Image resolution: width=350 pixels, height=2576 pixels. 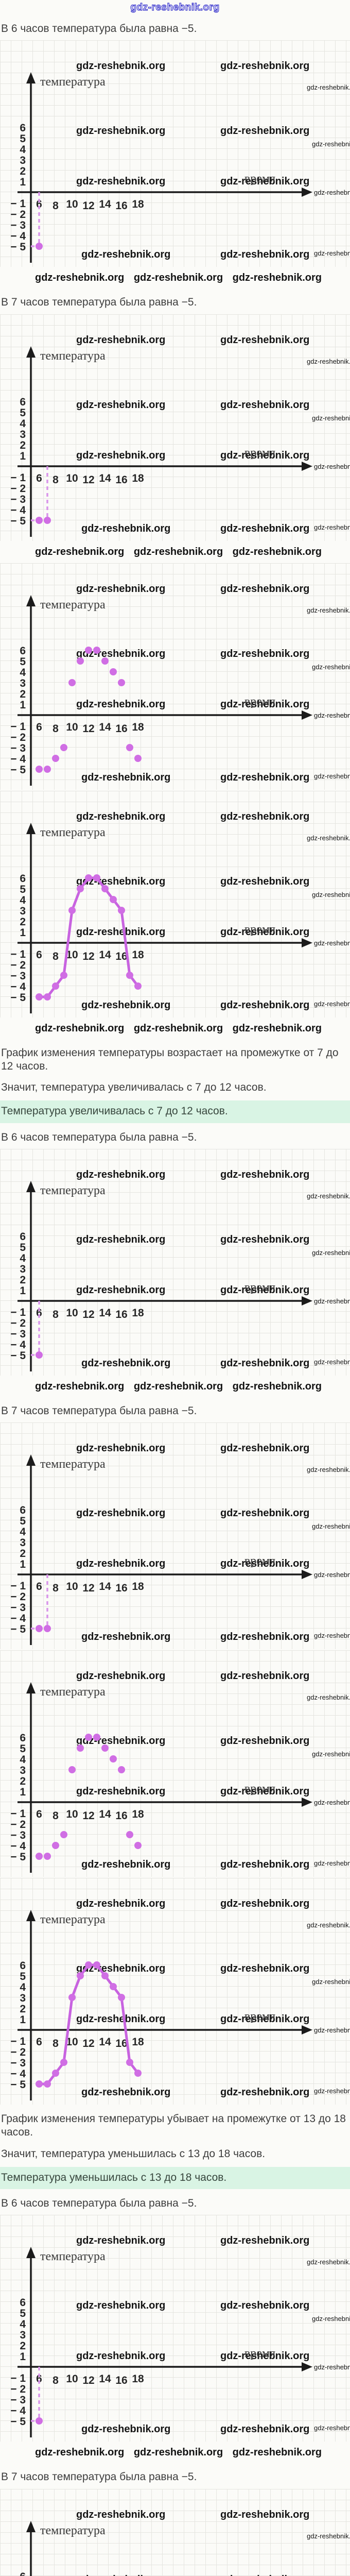 I want to click on x-tick-label: 18, so click(x=138, y=1313).